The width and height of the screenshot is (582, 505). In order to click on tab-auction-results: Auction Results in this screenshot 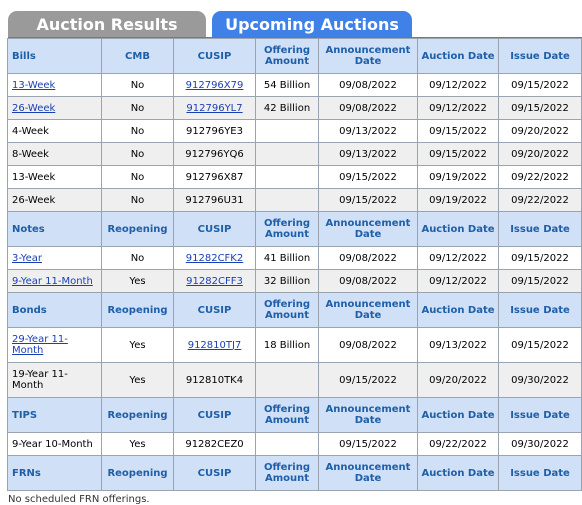, I will do `click(107, 24)`.